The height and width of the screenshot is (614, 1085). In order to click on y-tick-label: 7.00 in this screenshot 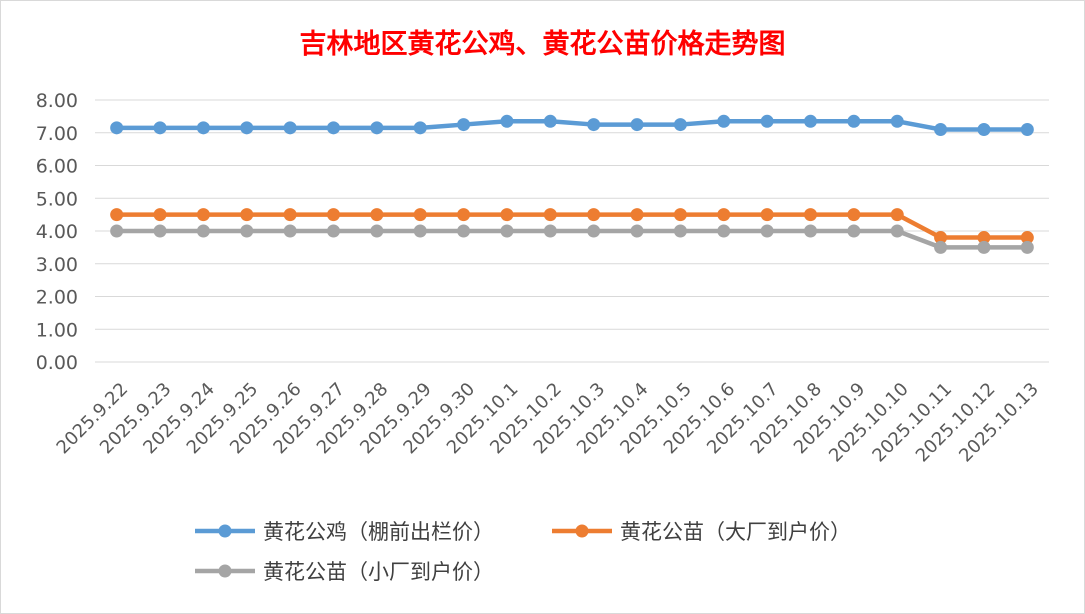, I will do `click(57, 134)`.